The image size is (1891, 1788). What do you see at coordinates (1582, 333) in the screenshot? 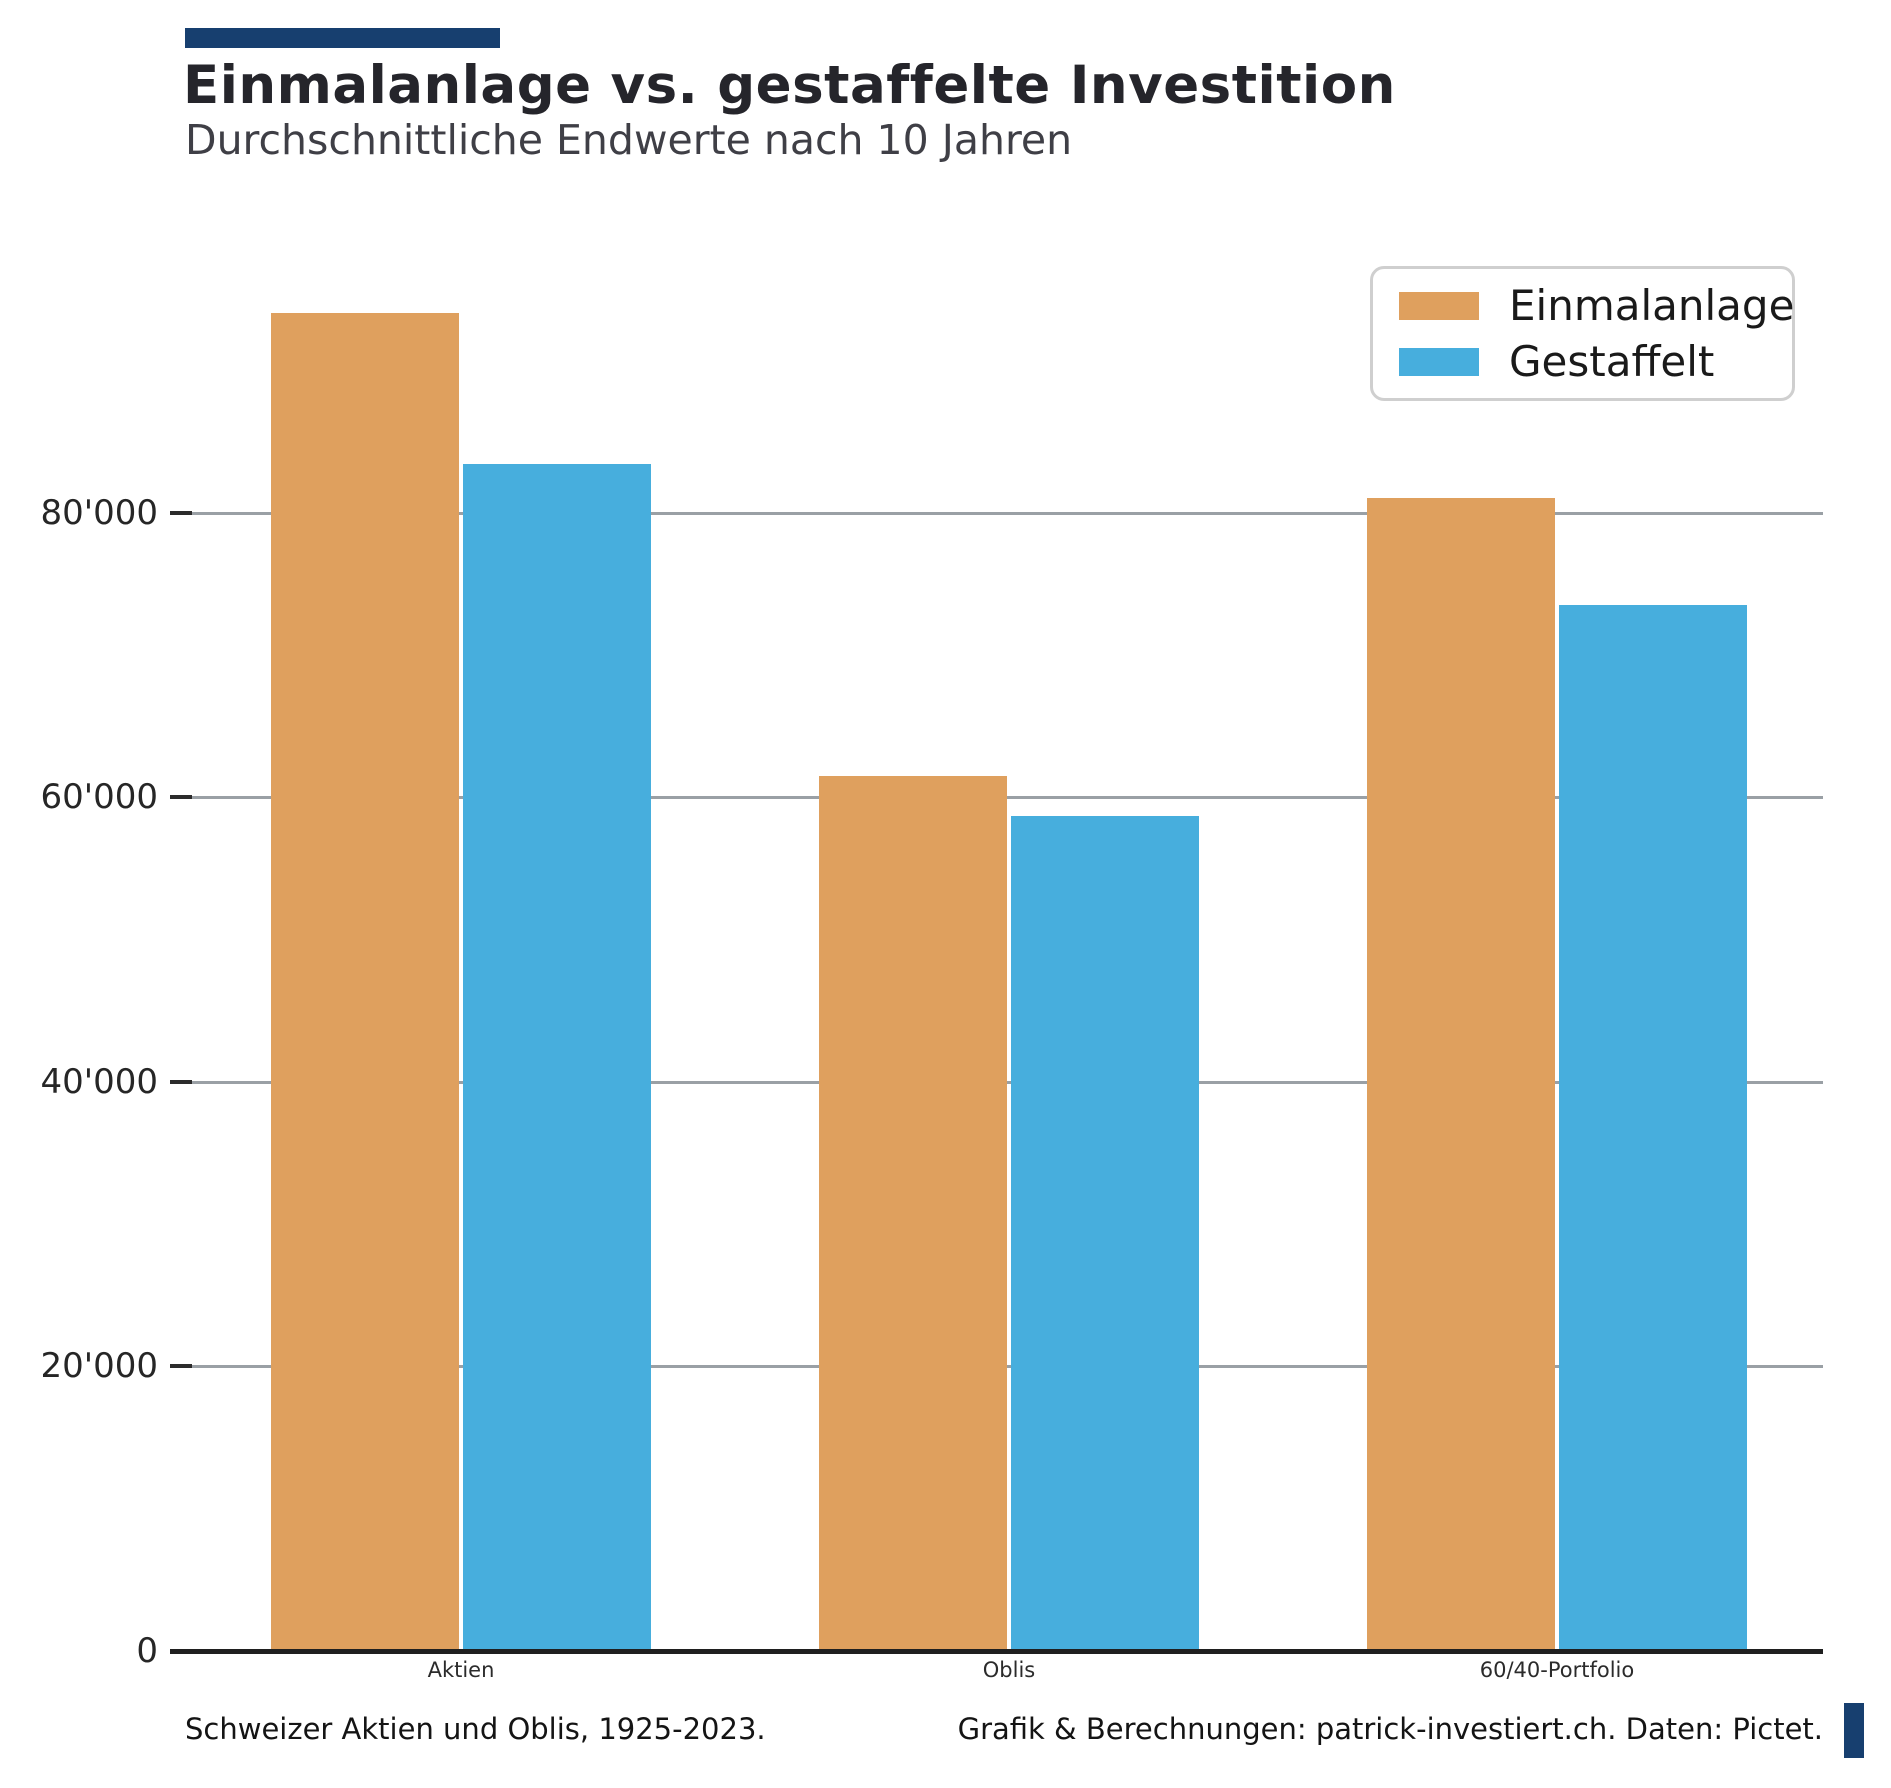
I see `chart-legend: Einmalanlage Gestaffelt` at bounding box center [1582, 333].